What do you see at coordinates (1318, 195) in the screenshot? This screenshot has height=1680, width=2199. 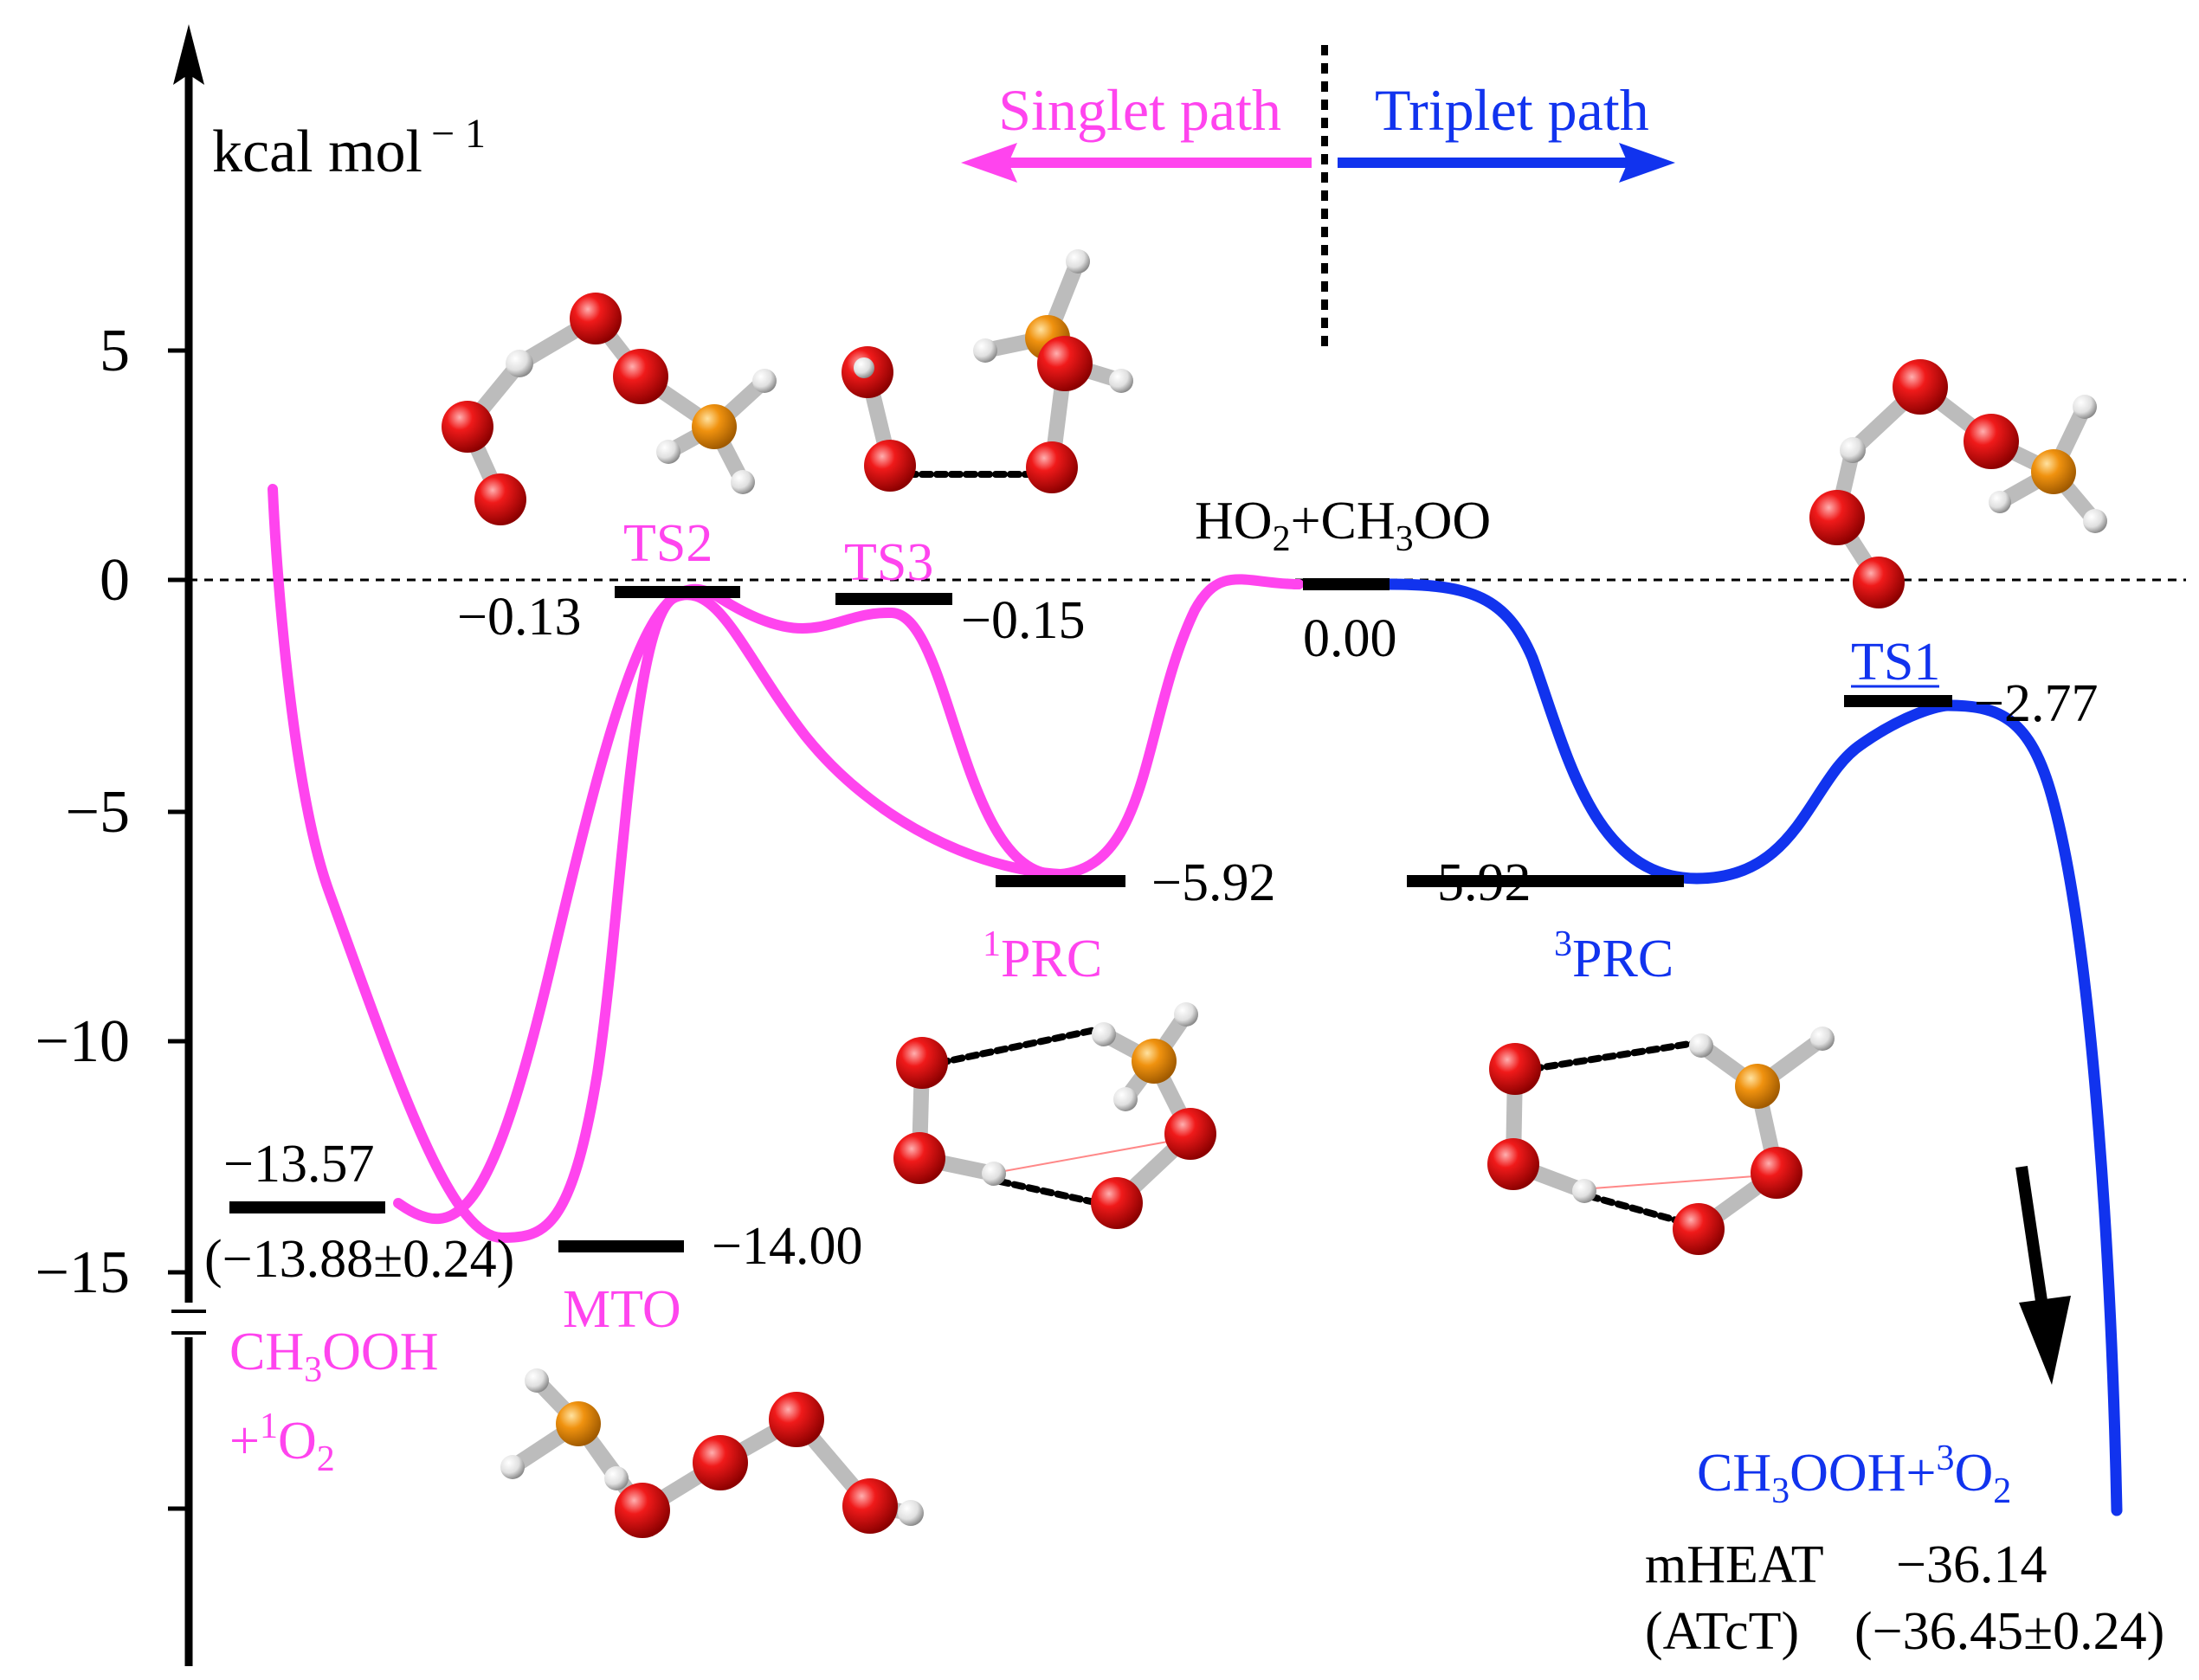 I see `path-legend: Singlet path Triplet path` at bounding box center [1318, 195].